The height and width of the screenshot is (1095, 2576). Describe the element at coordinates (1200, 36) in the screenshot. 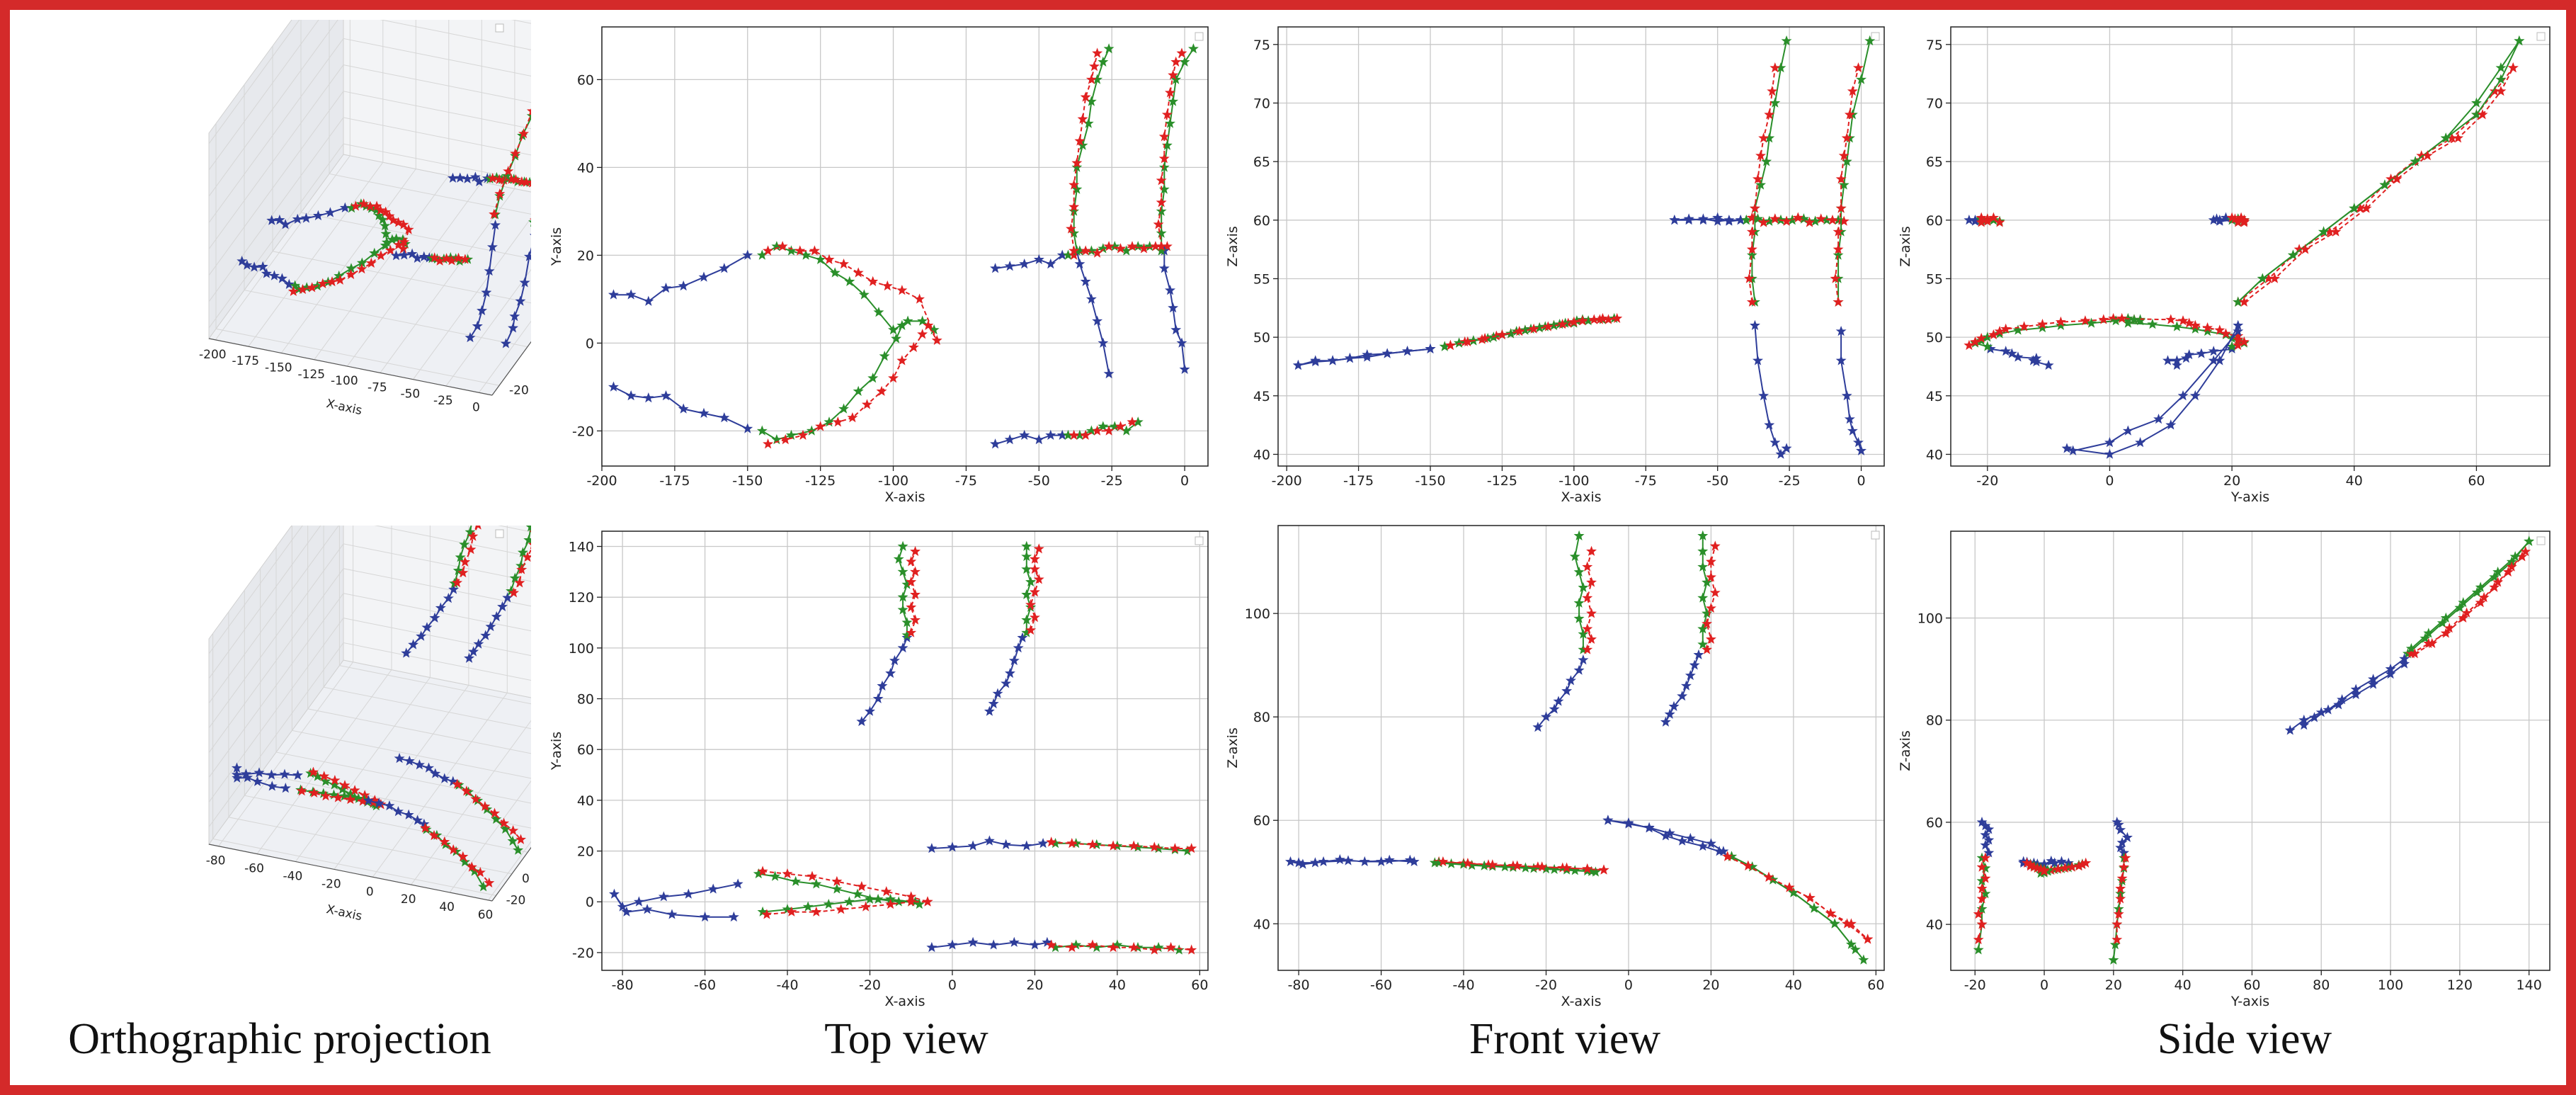

I see `legend-box` at that location.